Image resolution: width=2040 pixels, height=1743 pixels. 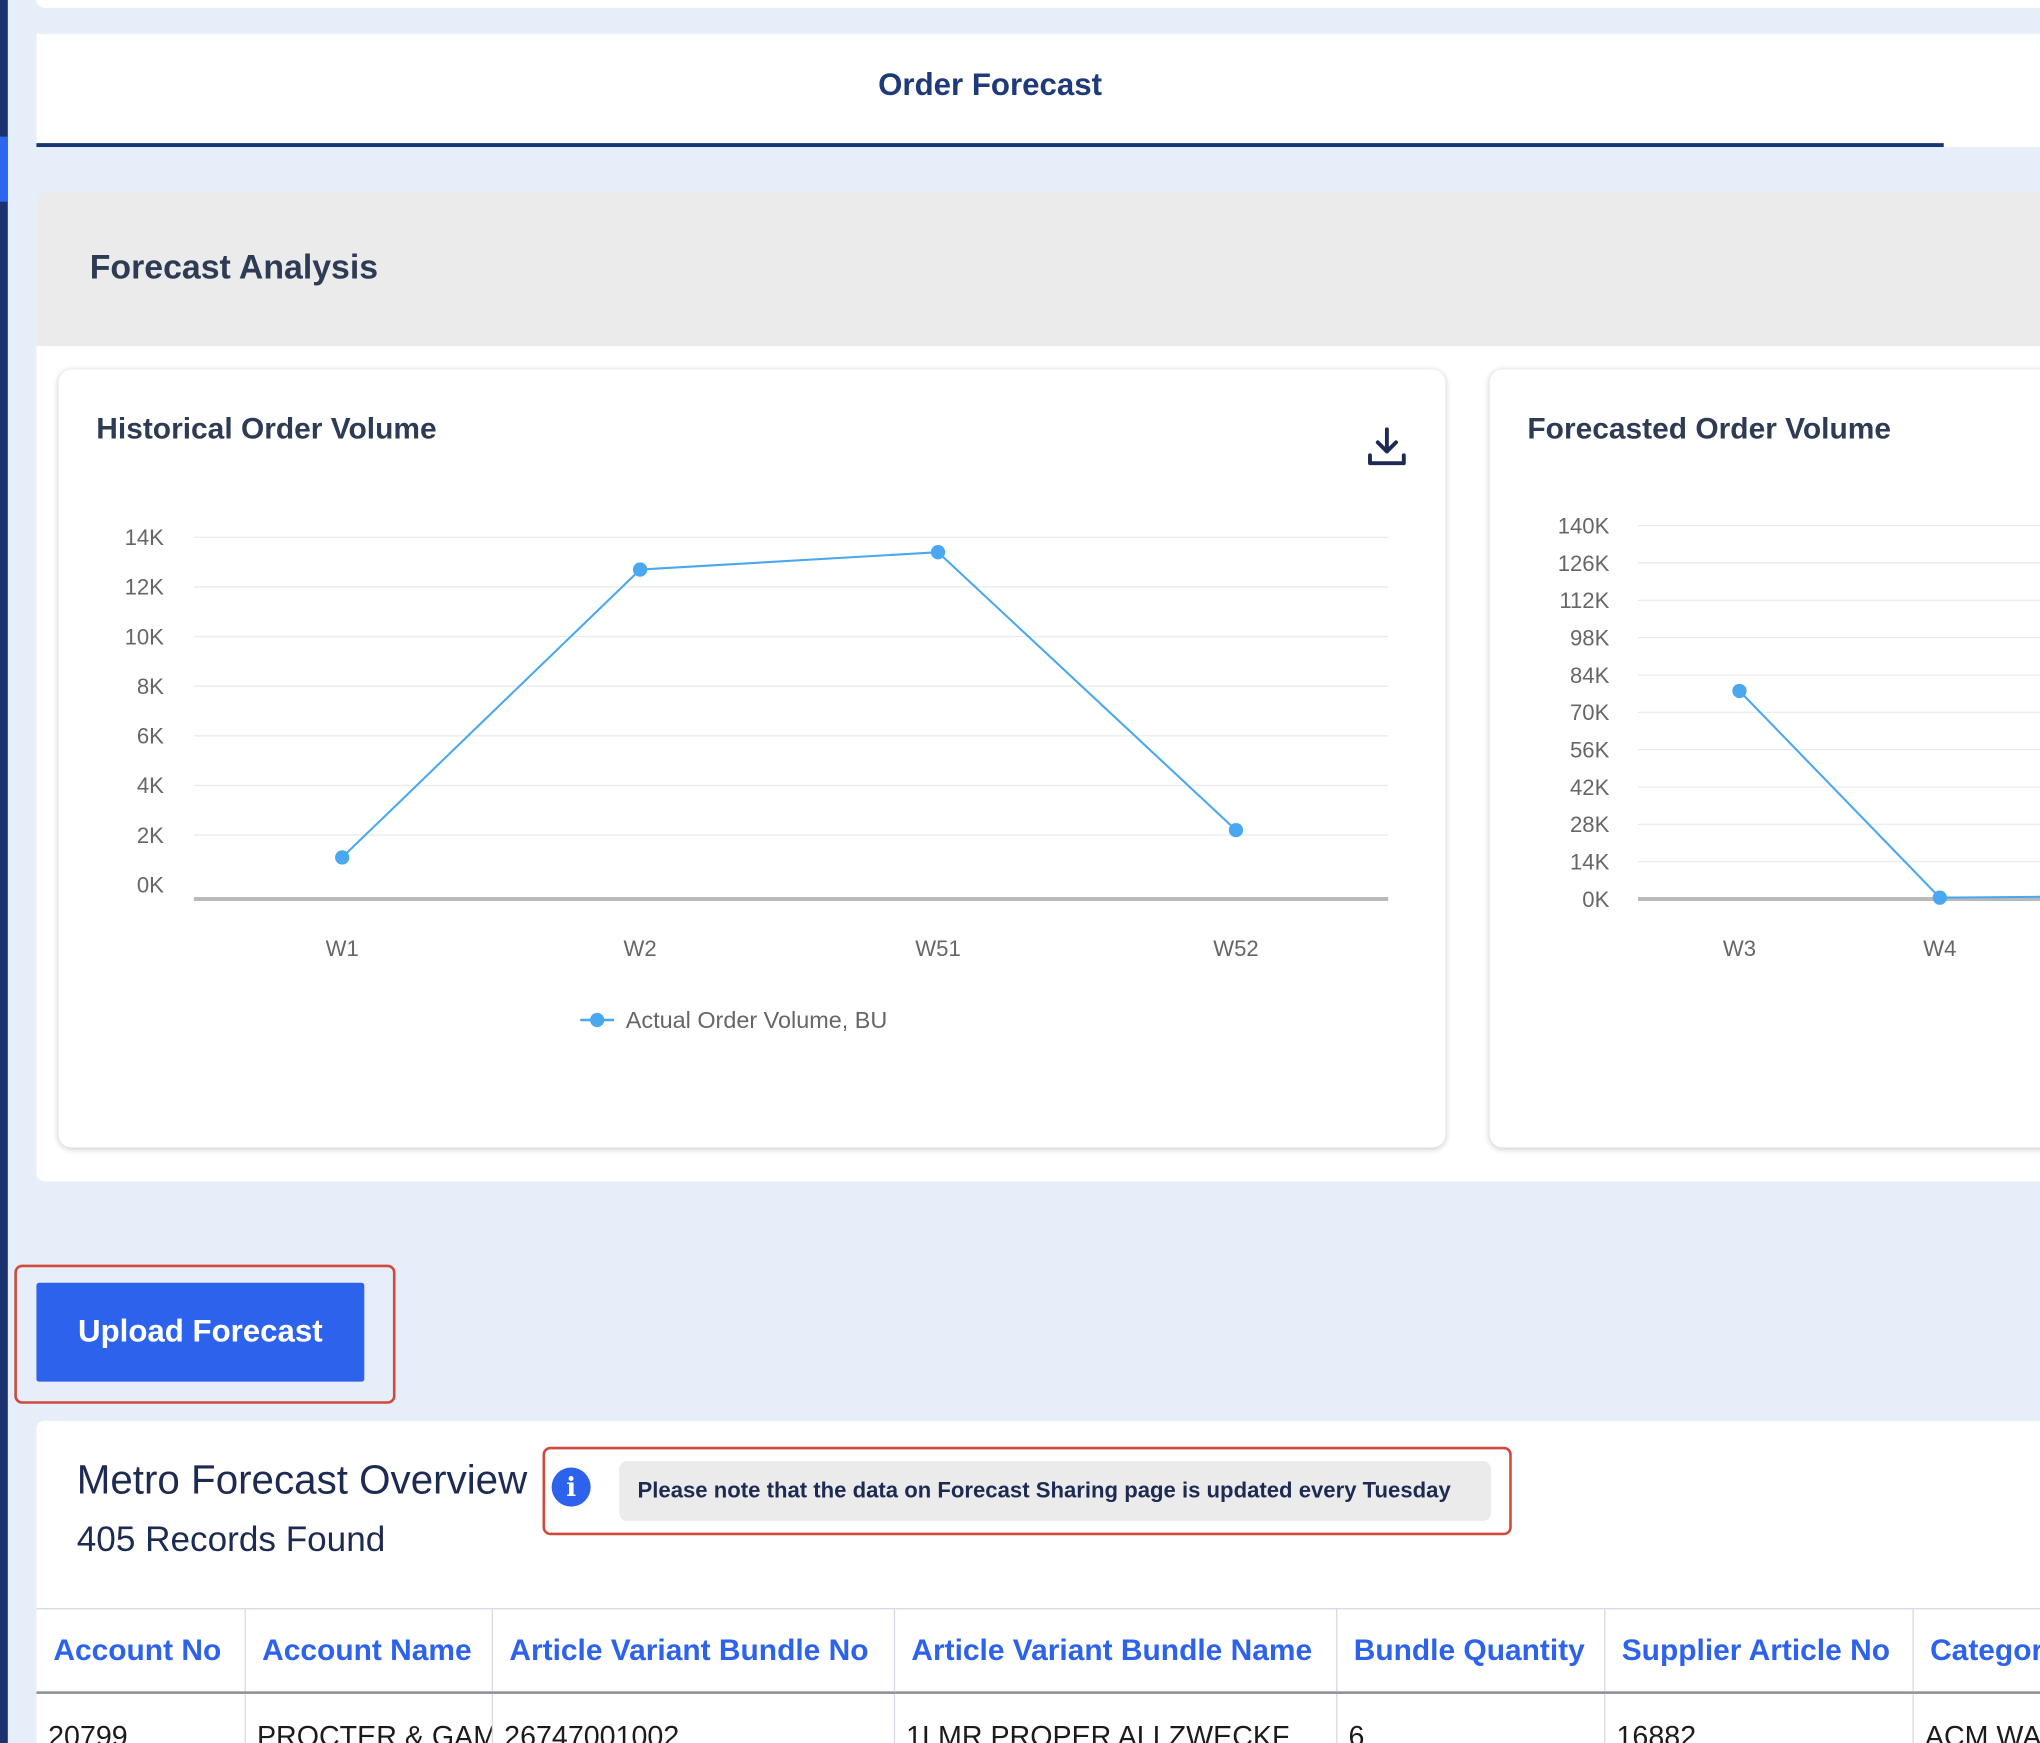 What do you see at coordinates (1584, 525) in the screenshot?
I see `y-tick-label: 140K` at bounding box center [1584, 525].